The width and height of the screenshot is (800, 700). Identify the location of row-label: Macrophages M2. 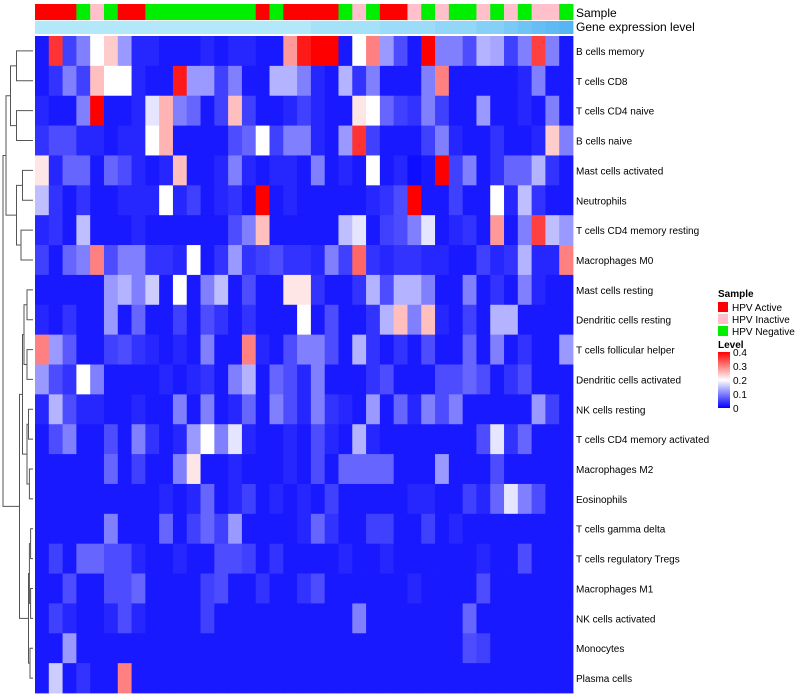
(615, 470).